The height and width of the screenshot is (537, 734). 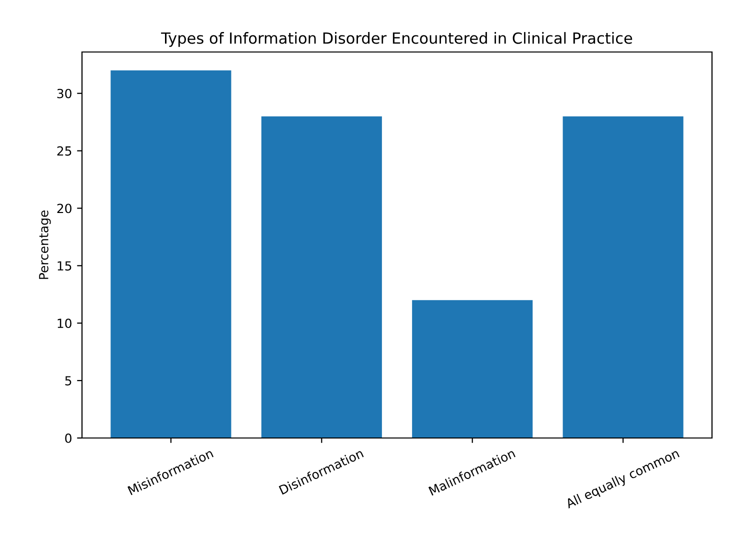 What do you see at coordinates (64, 151) in the screenshot?
I see `y-tick-label: 25` at bounding box center [64, 151].